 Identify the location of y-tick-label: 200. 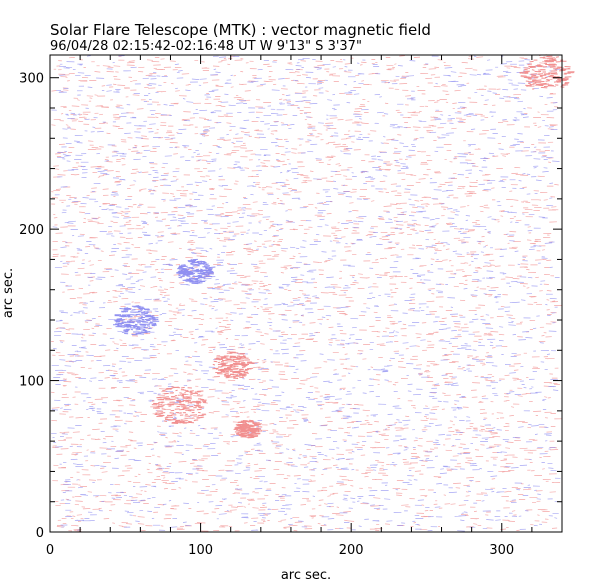
(31, 230).